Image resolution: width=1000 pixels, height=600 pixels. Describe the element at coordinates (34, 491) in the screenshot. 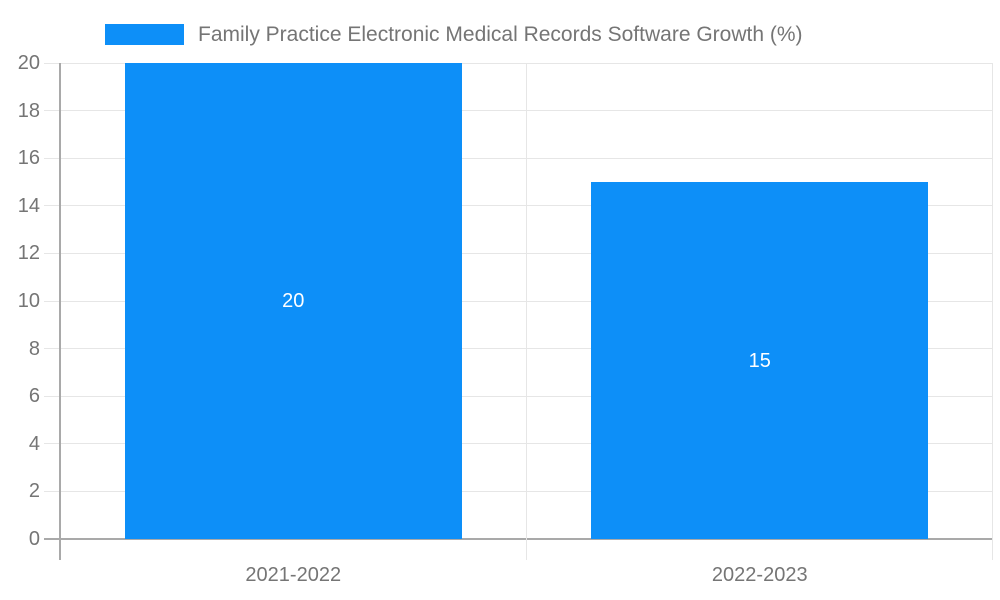

I see `y-tick-label: 2` at that location.